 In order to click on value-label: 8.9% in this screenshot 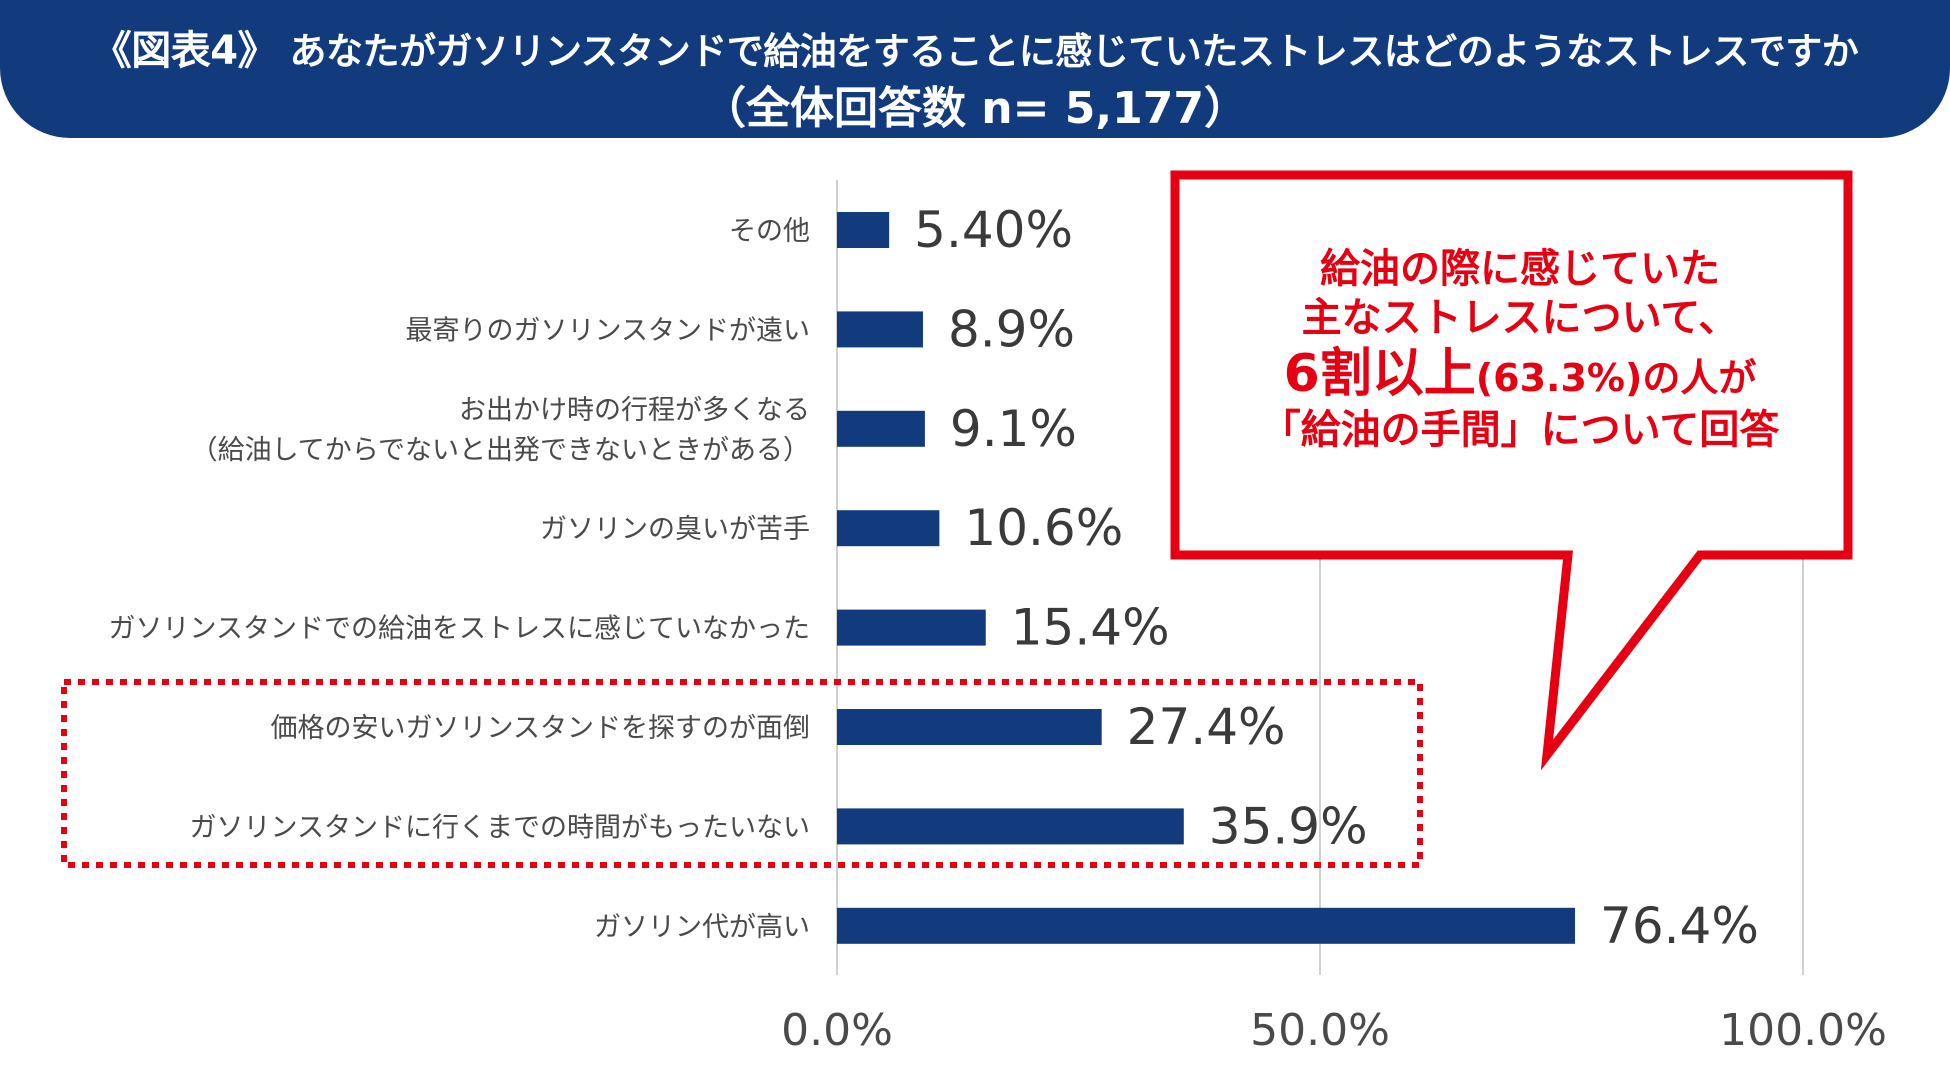, I will do `click(1011, 329)`.